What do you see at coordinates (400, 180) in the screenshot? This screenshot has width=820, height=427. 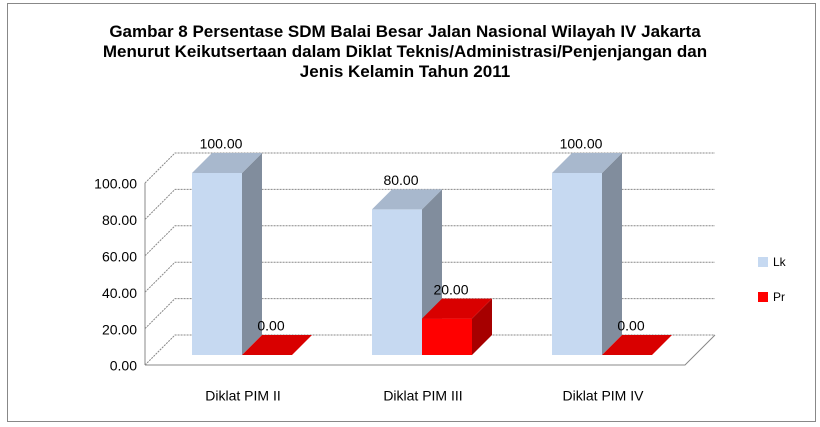 I see `value-label: 80.00` at bounding box center [400, 180].